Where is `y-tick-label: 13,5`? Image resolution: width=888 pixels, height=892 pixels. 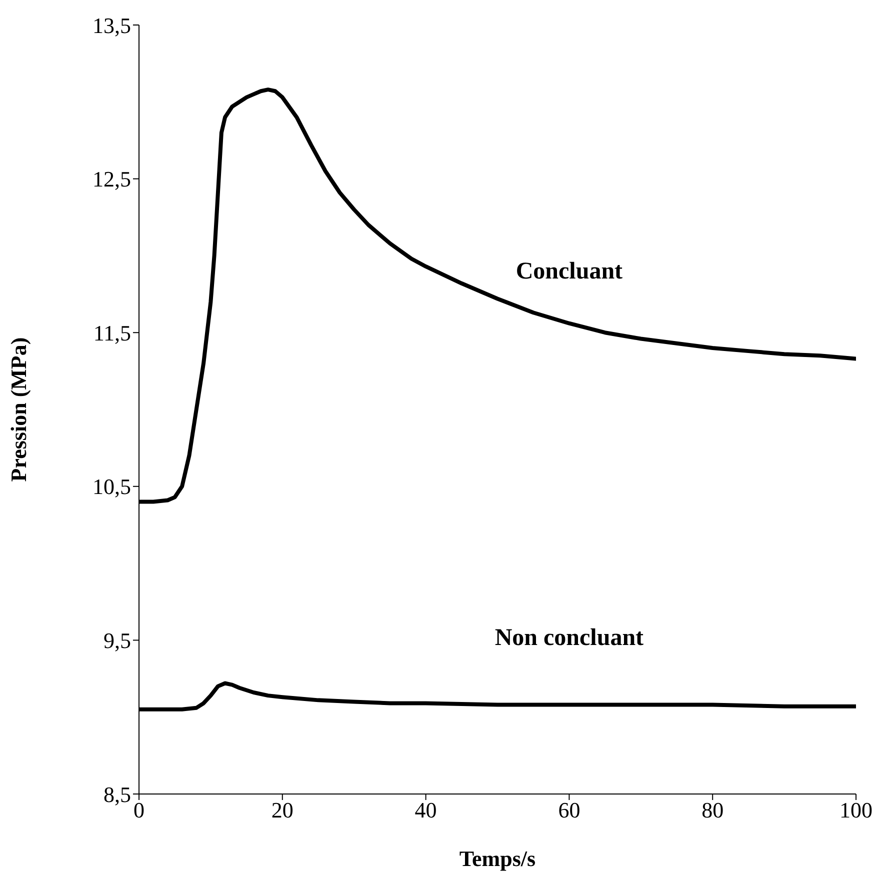
y-tick-label: 13,5 is located at coordinates (111, 25).